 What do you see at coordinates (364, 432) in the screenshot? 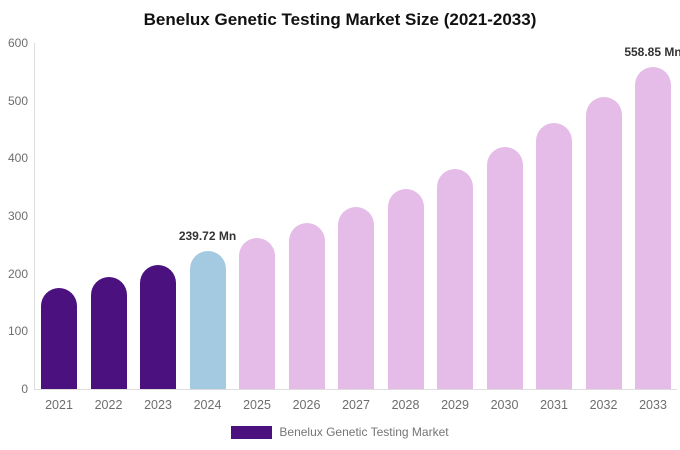
I see `legend-label: Benelux Genetic Testing Market` at bounding box center [364, 432].